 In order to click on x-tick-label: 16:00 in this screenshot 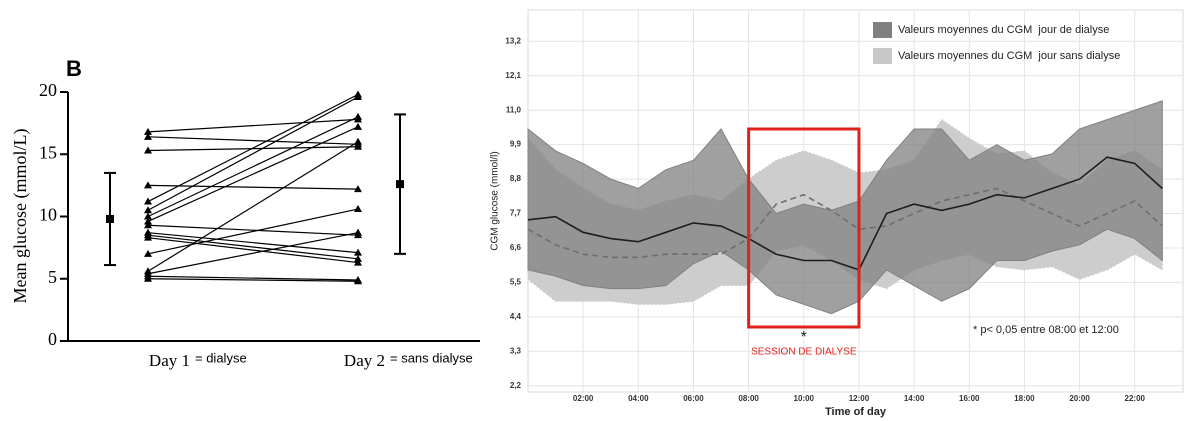, I will do `click(969, 398)`.